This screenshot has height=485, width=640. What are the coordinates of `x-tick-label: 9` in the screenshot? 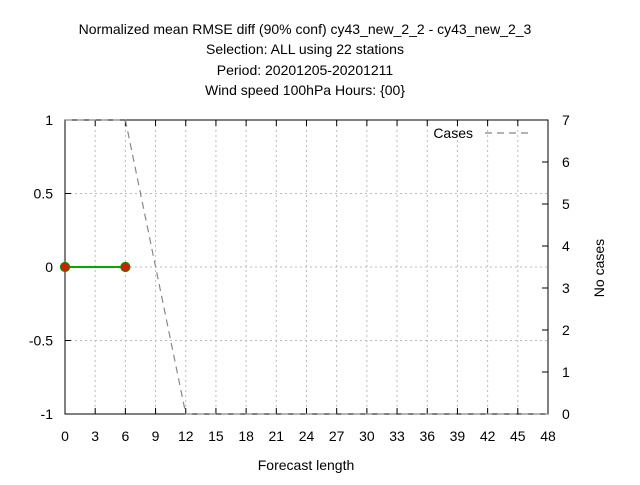 It's located at (156, 436).